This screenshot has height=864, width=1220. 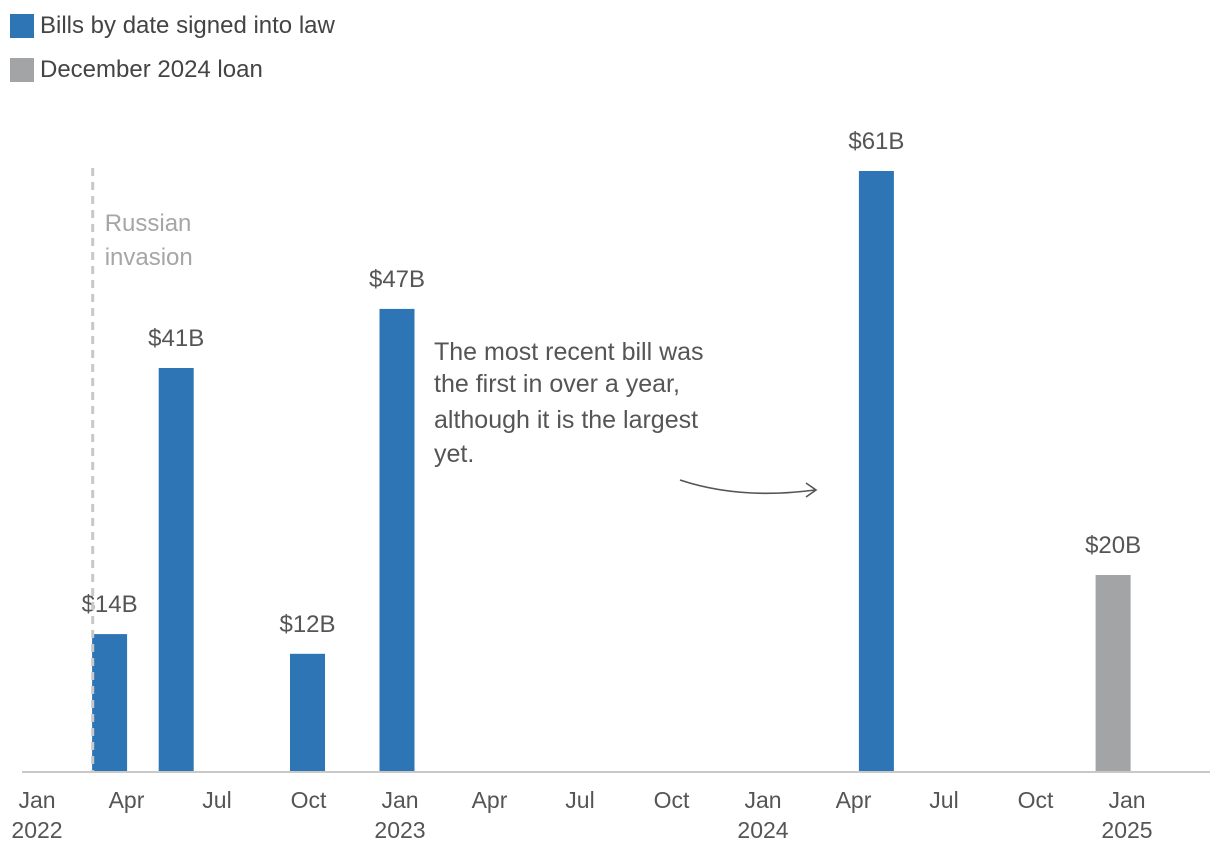 What do you see at coordinates (876, 141) in the screenshot?
I see `bar-label-bill-4: $61B` at bounding box center [876, 141].